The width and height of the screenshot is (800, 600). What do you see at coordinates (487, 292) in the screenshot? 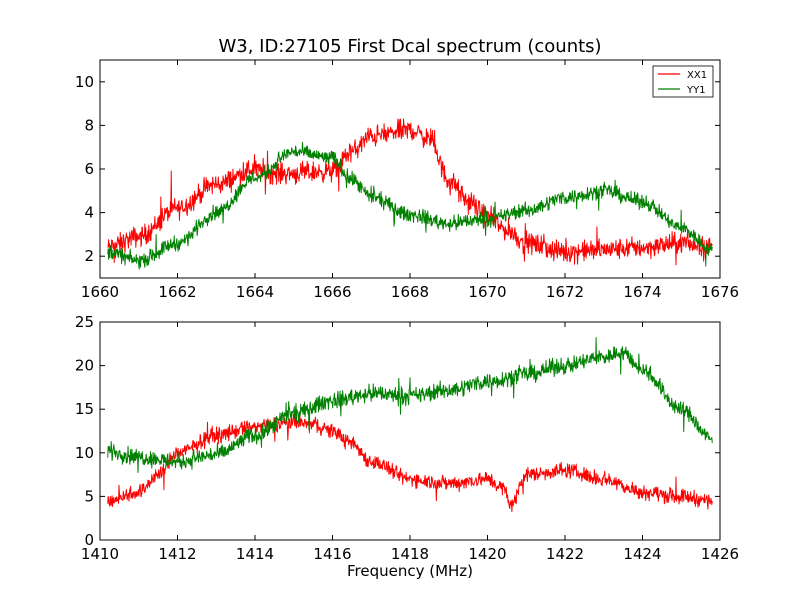
I see `top-xtick-label: 1670` at bounding box center [487, 292].